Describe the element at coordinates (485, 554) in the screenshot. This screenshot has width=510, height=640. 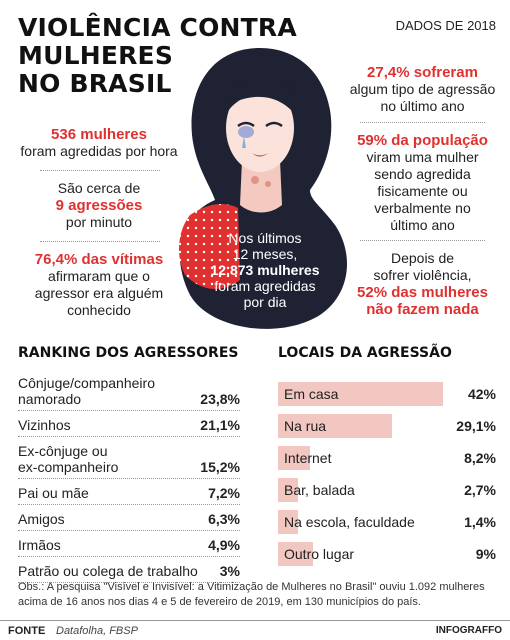
I see `locais-value: 9%` at that location.